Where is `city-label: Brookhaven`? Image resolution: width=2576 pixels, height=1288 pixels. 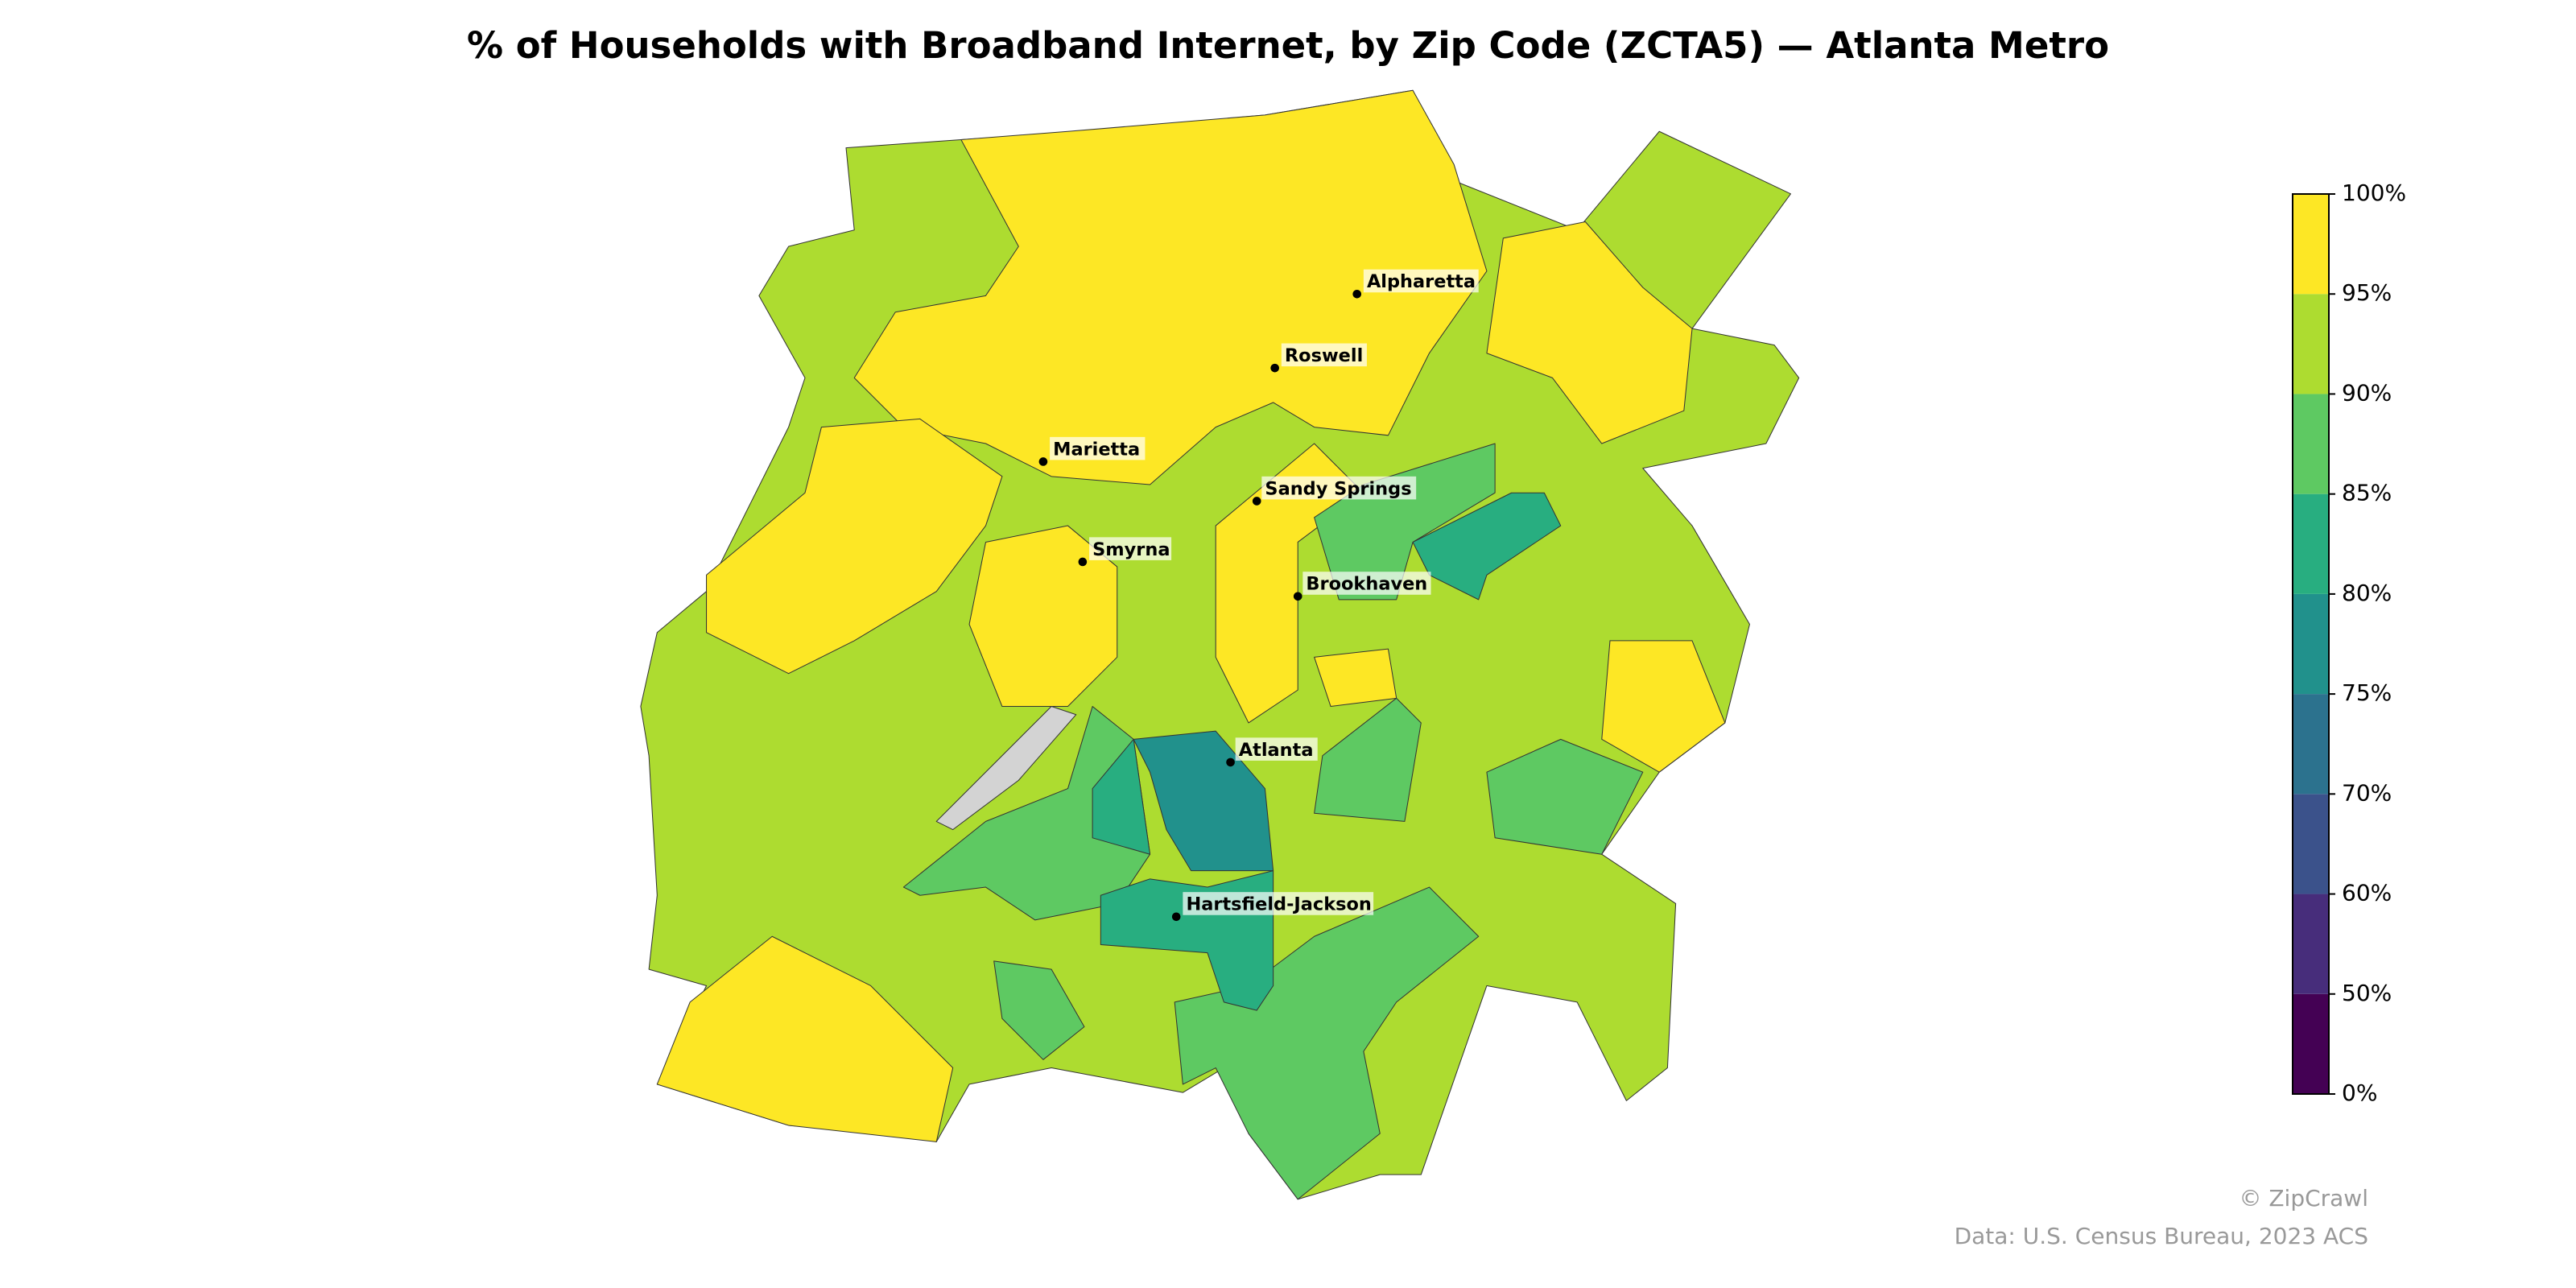 city-label: Brookhaven is located at coordinates (1366, 584).